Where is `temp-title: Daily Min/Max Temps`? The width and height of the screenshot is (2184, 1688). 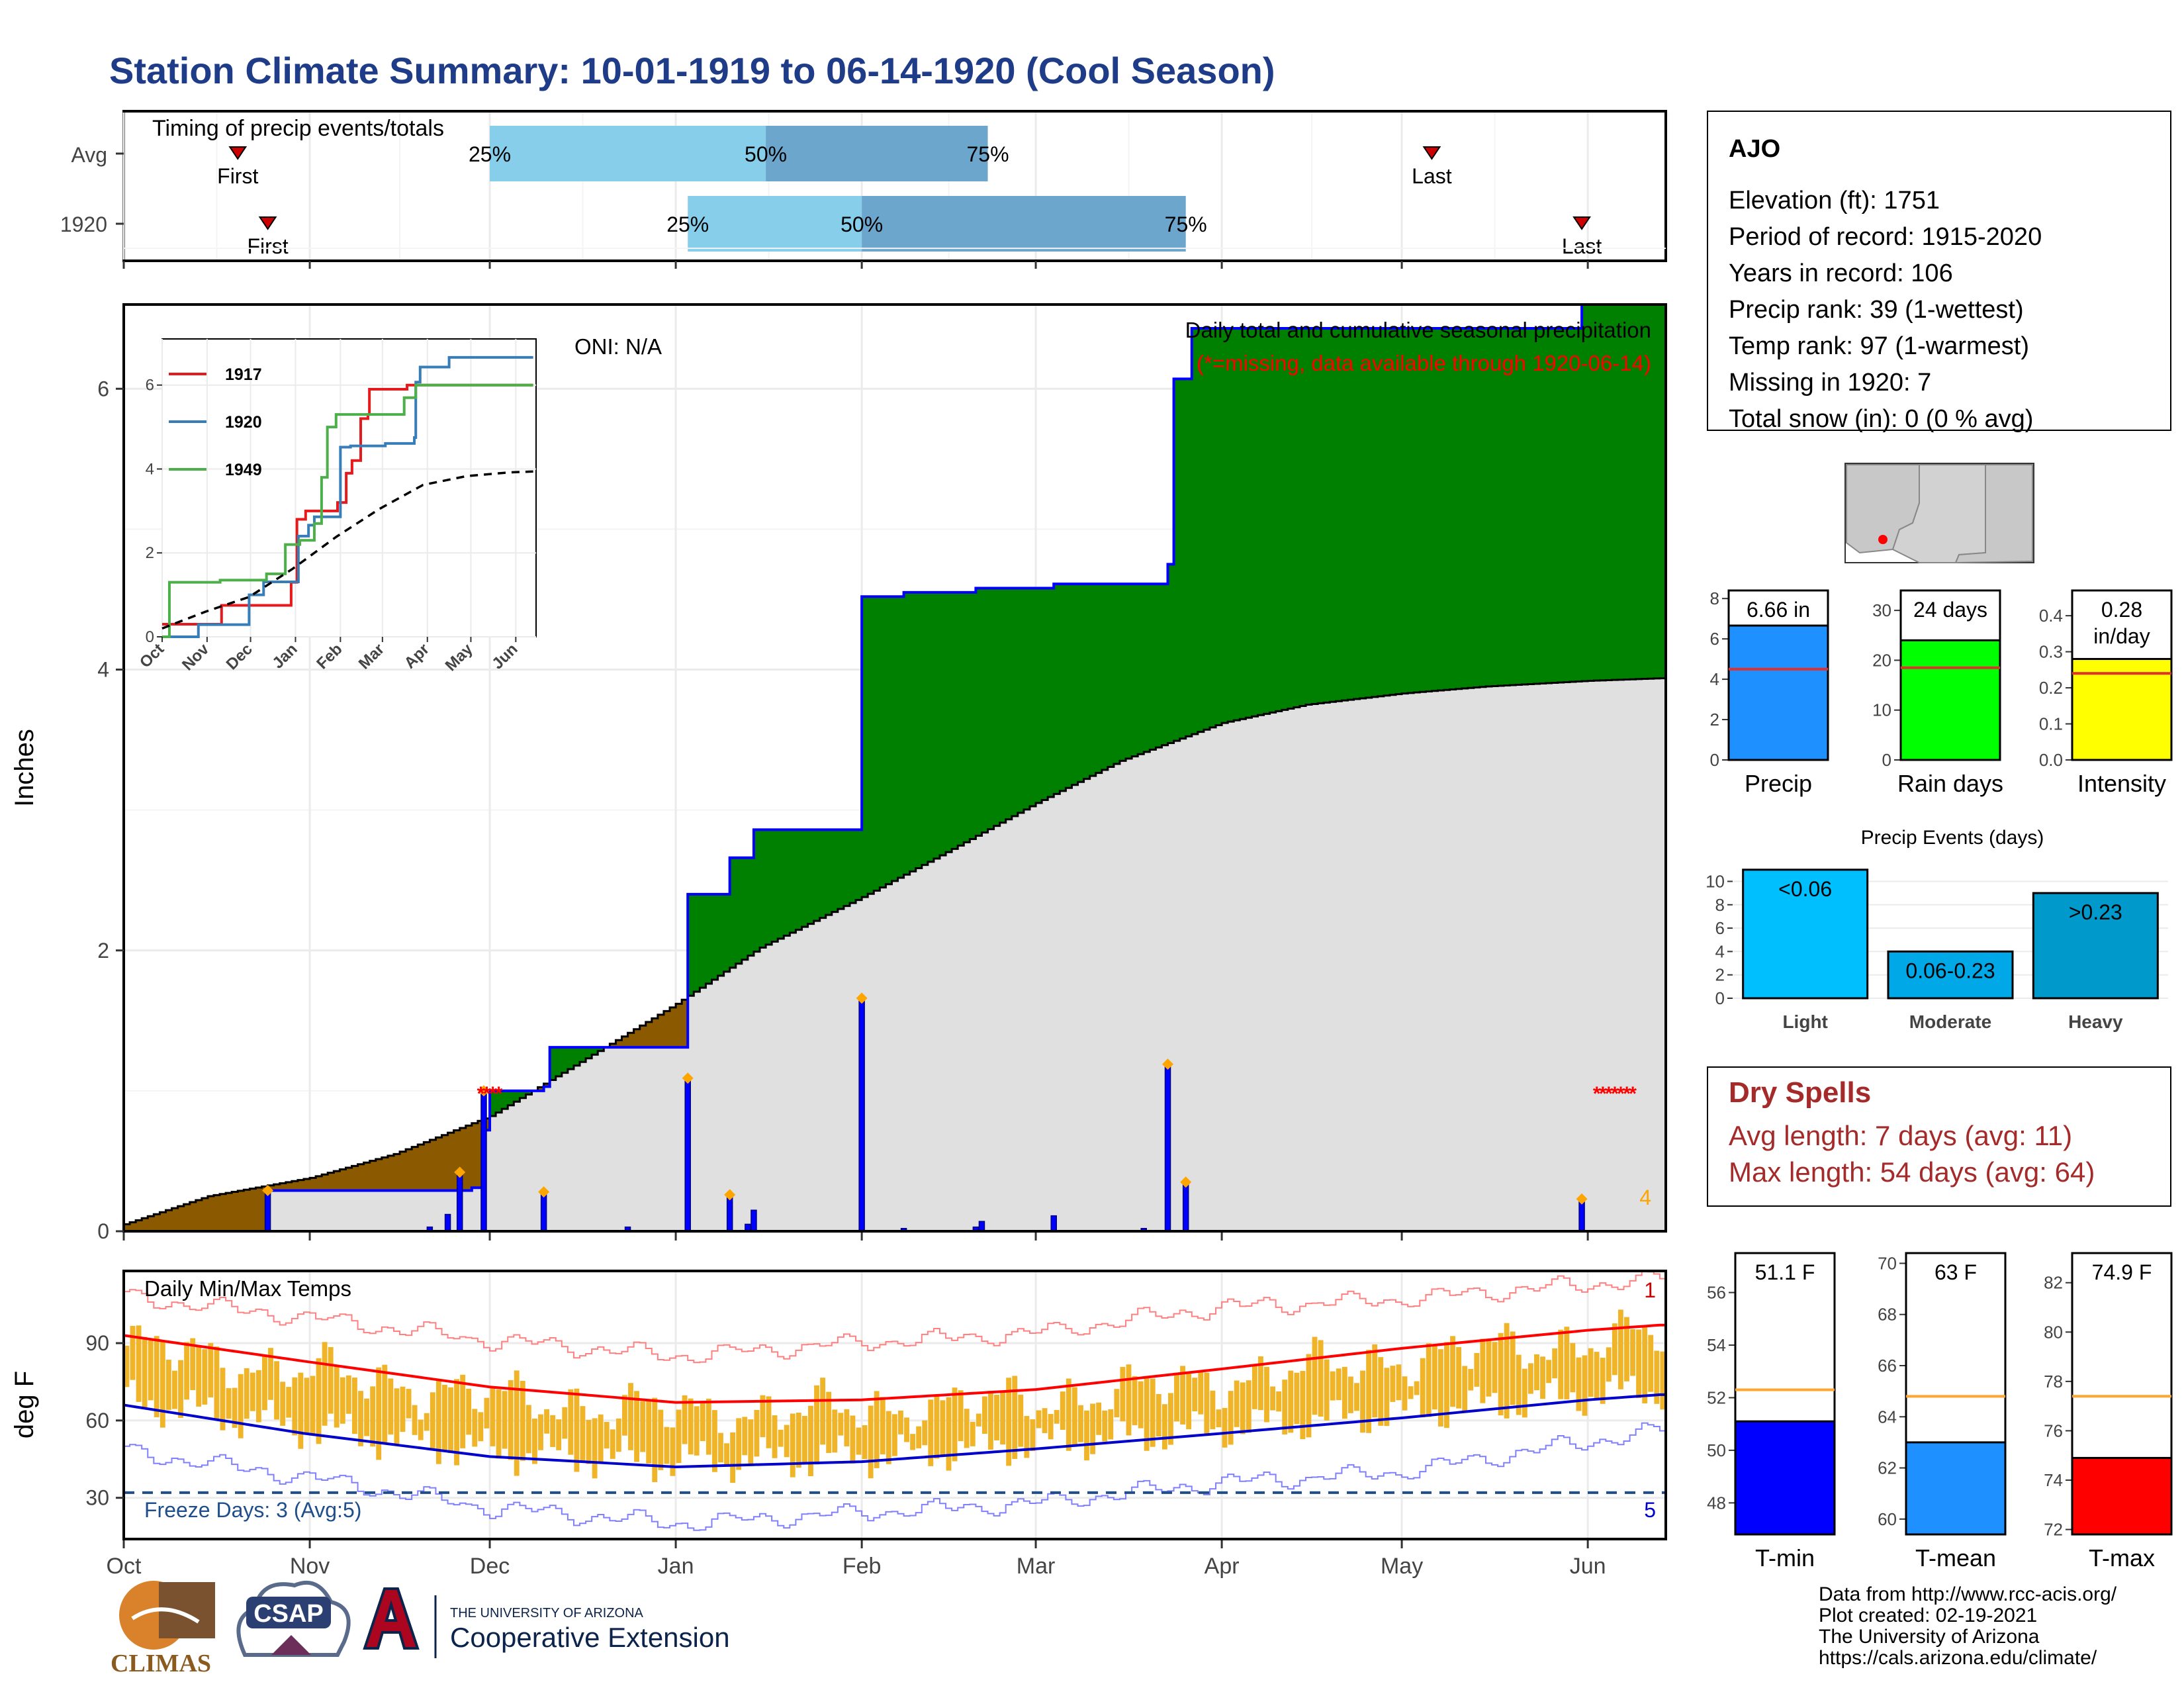
temp-title: Daily Min/Max Temps is located at coordinates (247, 1288).